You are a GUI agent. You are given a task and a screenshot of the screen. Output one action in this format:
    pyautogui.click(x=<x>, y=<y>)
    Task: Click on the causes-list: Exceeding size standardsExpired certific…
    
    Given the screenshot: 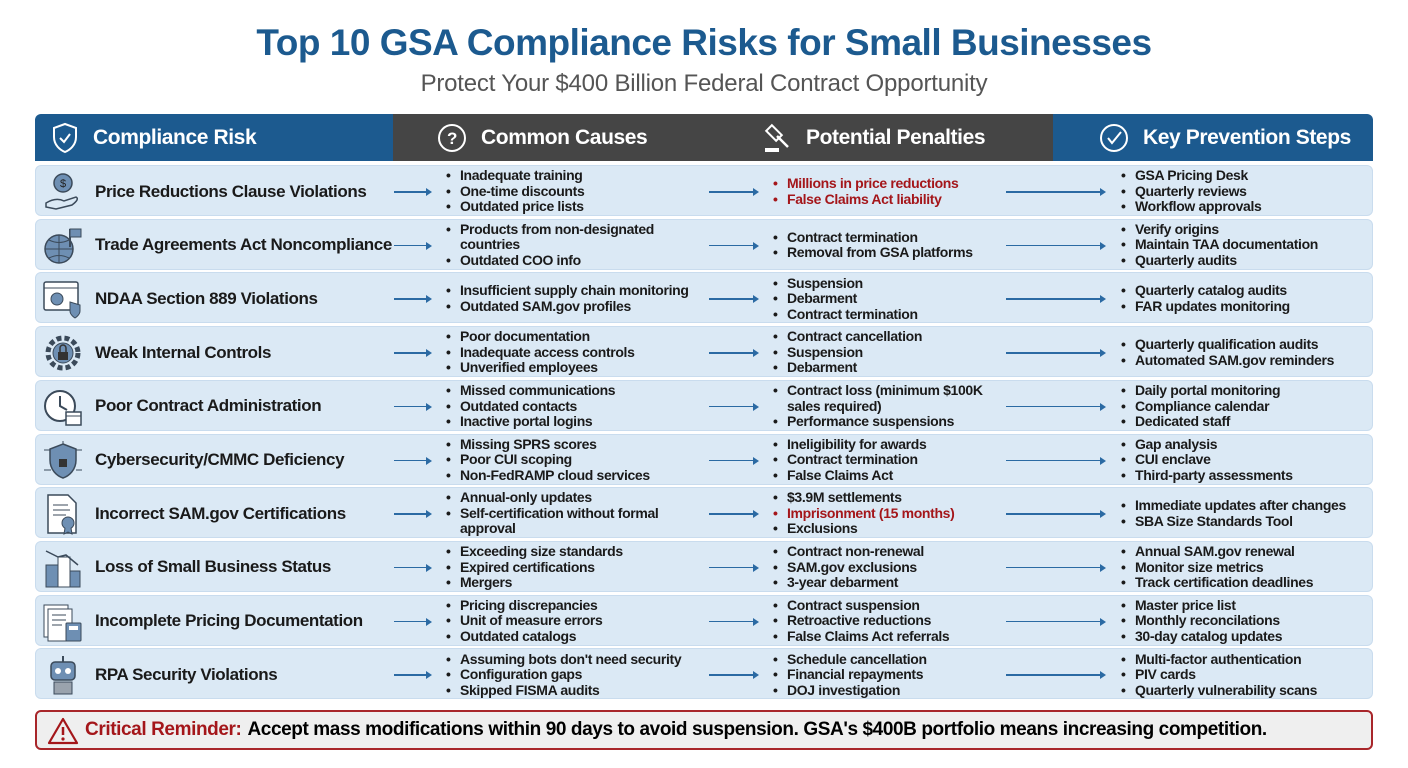 What is the action you would take?
    pyautogui.click(x=581, y=567)
    